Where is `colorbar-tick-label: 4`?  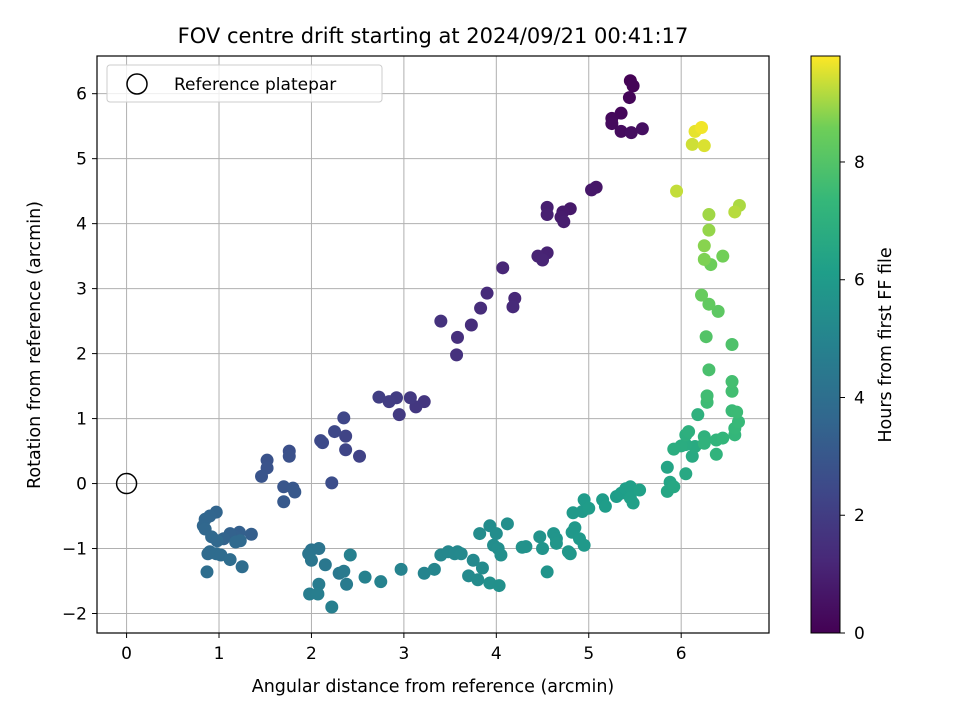
colorbar-tick-label: 4 is located at coordinates (859, 398).